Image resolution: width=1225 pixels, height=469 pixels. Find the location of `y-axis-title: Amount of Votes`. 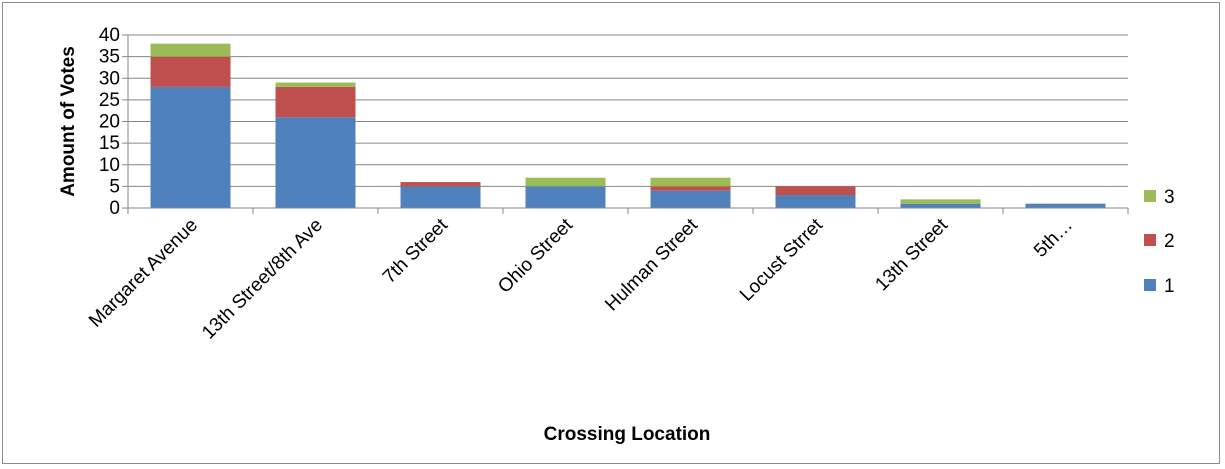

y-axis-title: Amount of Votes is located at coordinates (68, 121).